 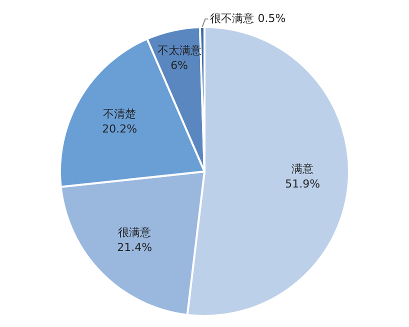 What do you see at coordinates (303, 169) in the screenshot?
I see `slice-label: 满意` at bounding box center [303, 169].